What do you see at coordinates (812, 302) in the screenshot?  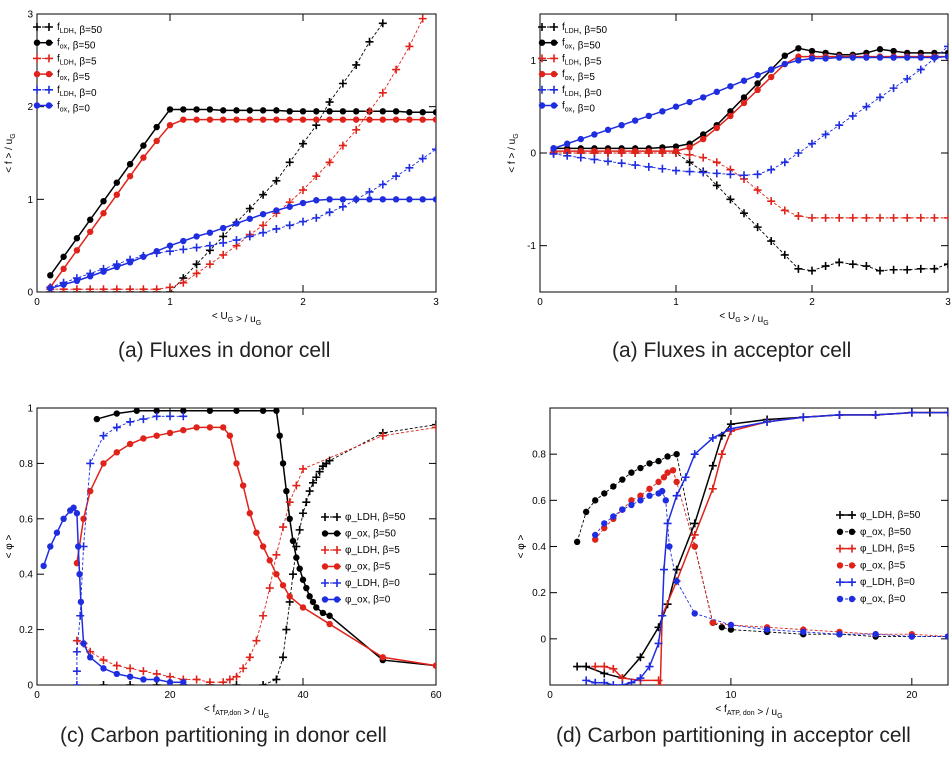 I see `x-tick-label: 2` at bounding box center [812, 302].